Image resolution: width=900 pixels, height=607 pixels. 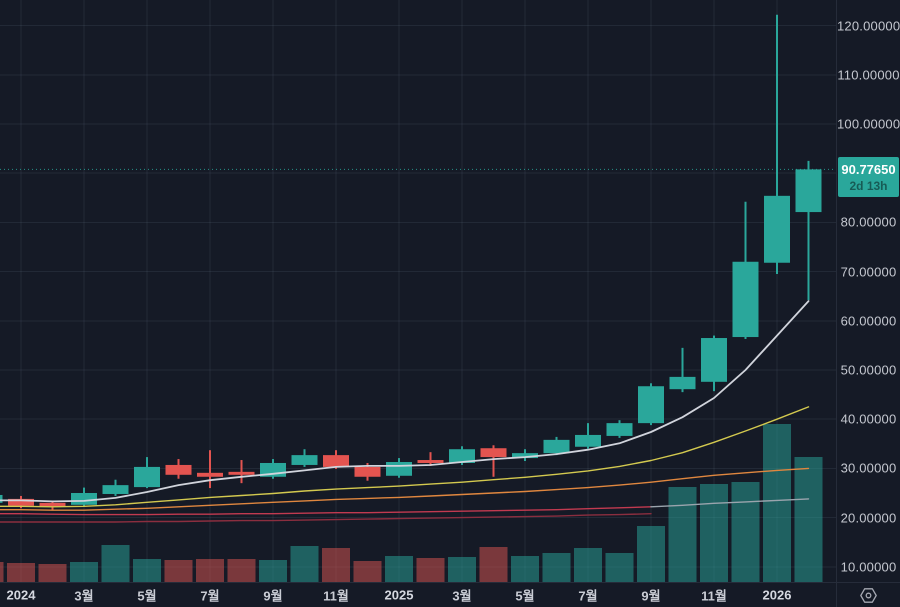 What do you see at coordinates (868, 169) in the screenshot?
I see `current-price-value: 90.77650` at bounding box center [868, 169].